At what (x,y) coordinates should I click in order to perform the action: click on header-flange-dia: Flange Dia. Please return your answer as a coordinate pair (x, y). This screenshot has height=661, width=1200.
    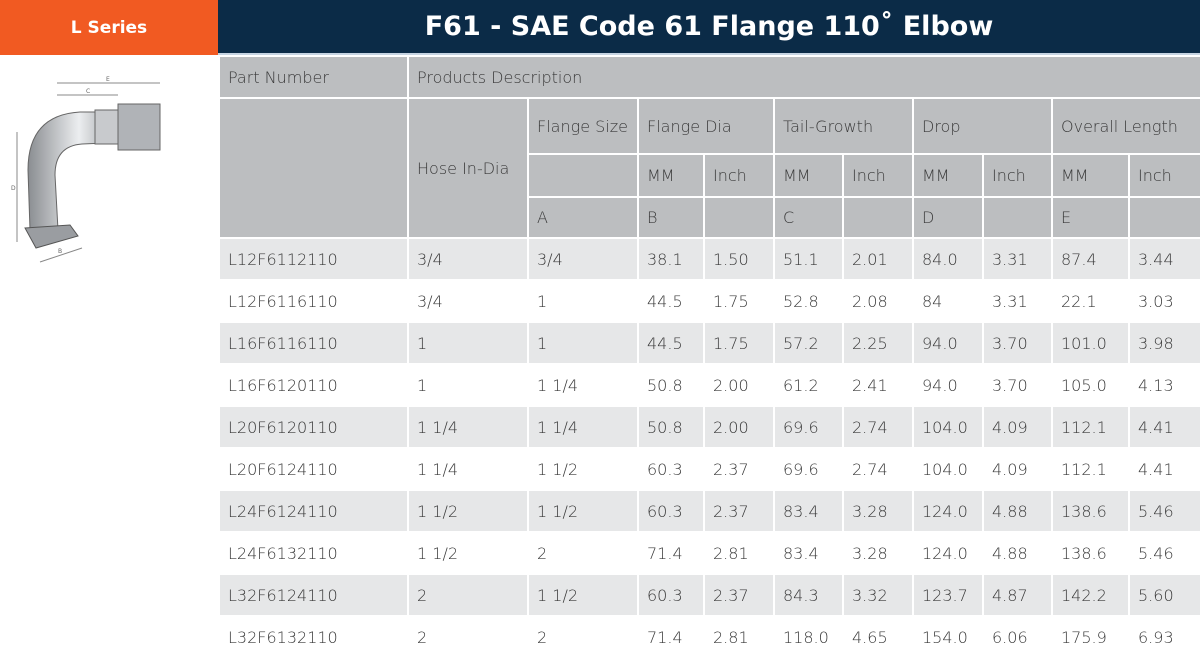
    Looking at the image, I should click on (706, 126).